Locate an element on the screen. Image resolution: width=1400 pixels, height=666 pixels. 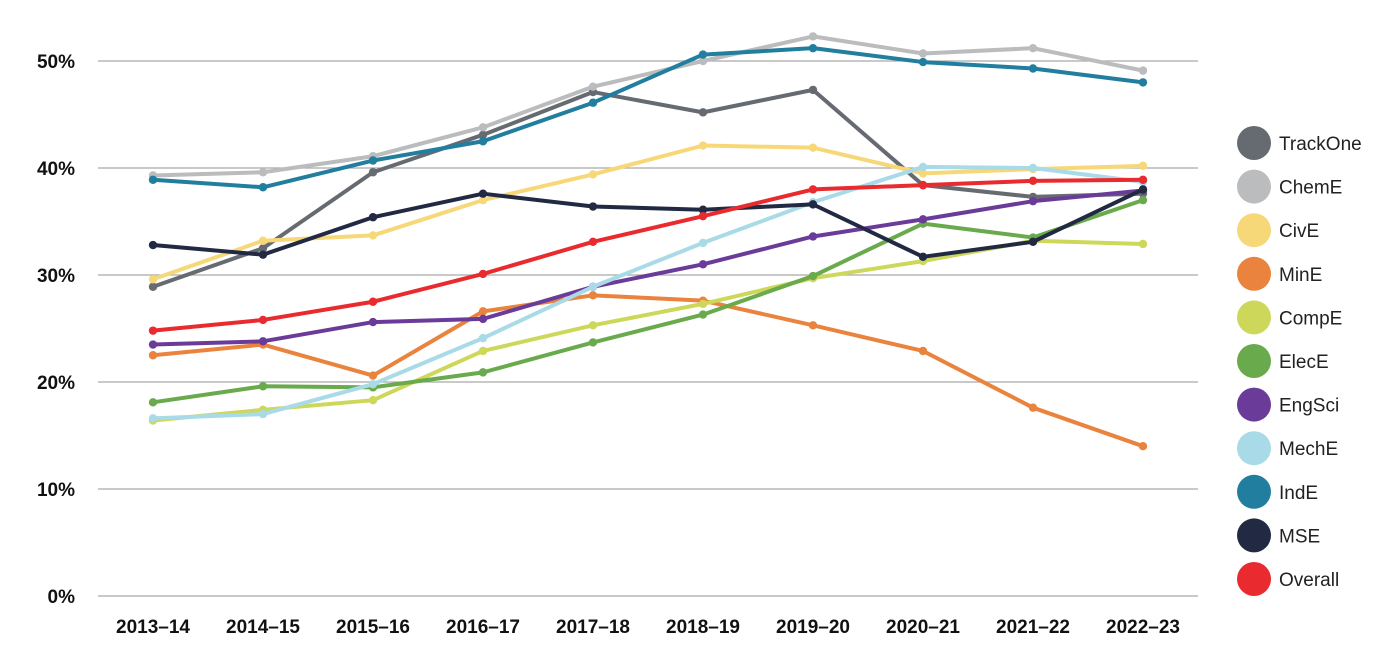
y-tick-label: 30% is located at coordinates (56, 276).